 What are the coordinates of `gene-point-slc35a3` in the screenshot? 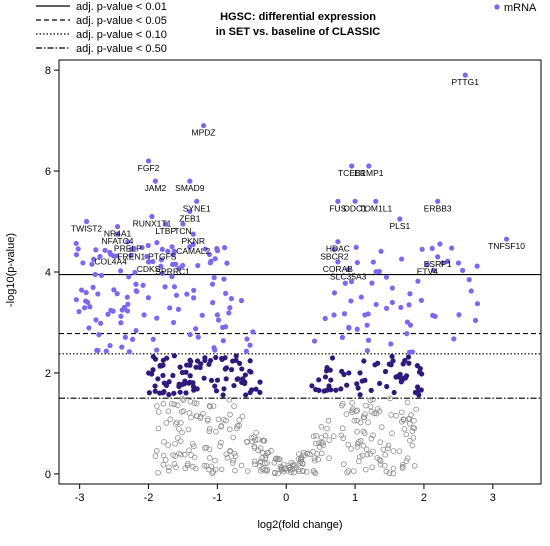 It's located at (348, 269).